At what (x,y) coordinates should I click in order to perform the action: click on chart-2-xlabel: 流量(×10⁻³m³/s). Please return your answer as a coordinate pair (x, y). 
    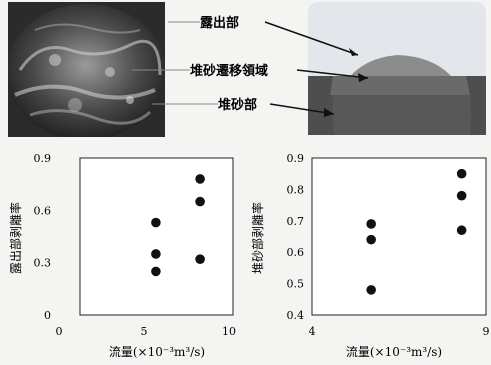
    Looking at the image, I should click on (394, 352).